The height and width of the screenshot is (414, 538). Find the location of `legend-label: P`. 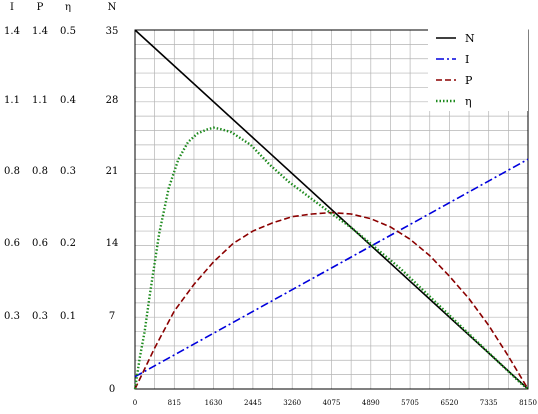

legend-label: P is located at coordinates (469, 80).